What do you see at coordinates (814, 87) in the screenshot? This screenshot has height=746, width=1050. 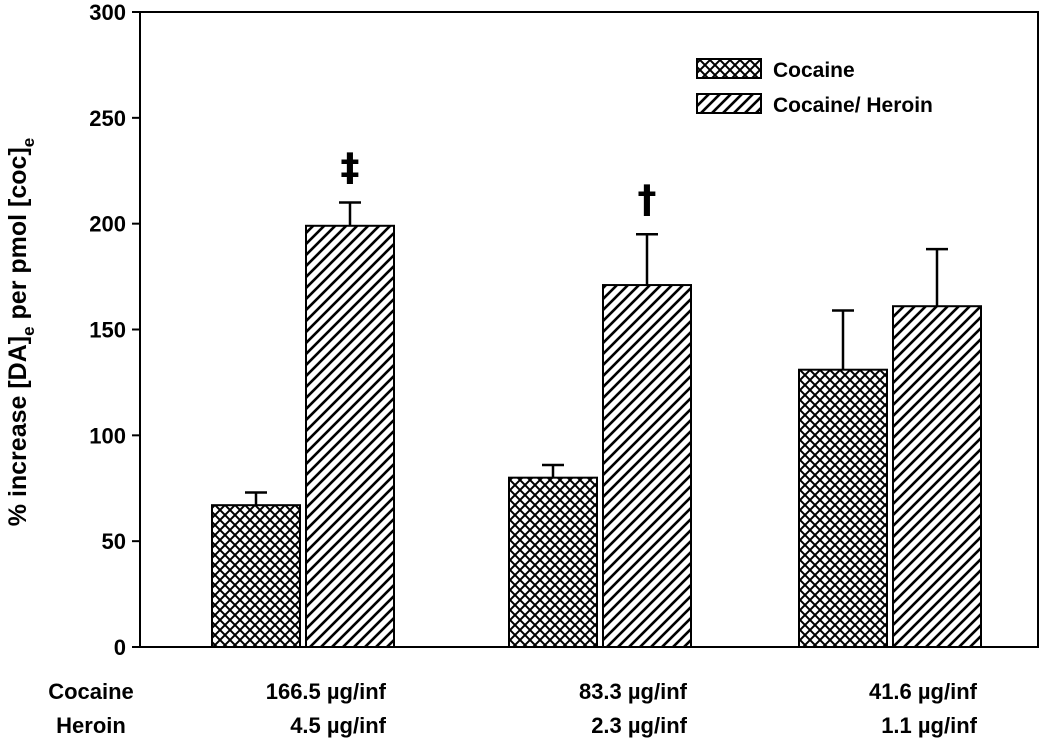 I see `legend: Cocaine Cocaine/ Heroin` at bounding box center [814, 87].